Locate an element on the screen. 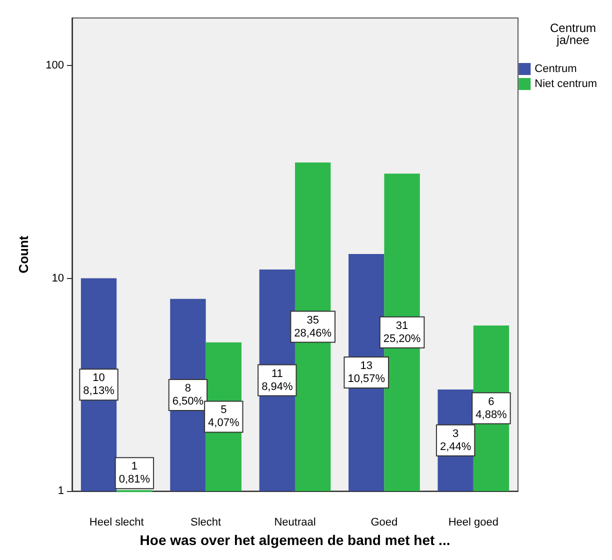  data-label: 35 28,46% is located at coordinates (313, 327).